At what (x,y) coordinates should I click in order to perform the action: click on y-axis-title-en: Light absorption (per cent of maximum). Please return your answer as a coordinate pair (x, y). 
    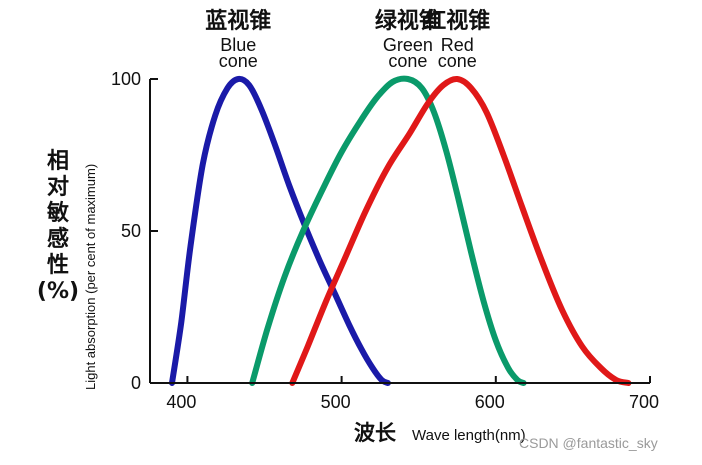
    Looking at the image, I should click on (90, 277).